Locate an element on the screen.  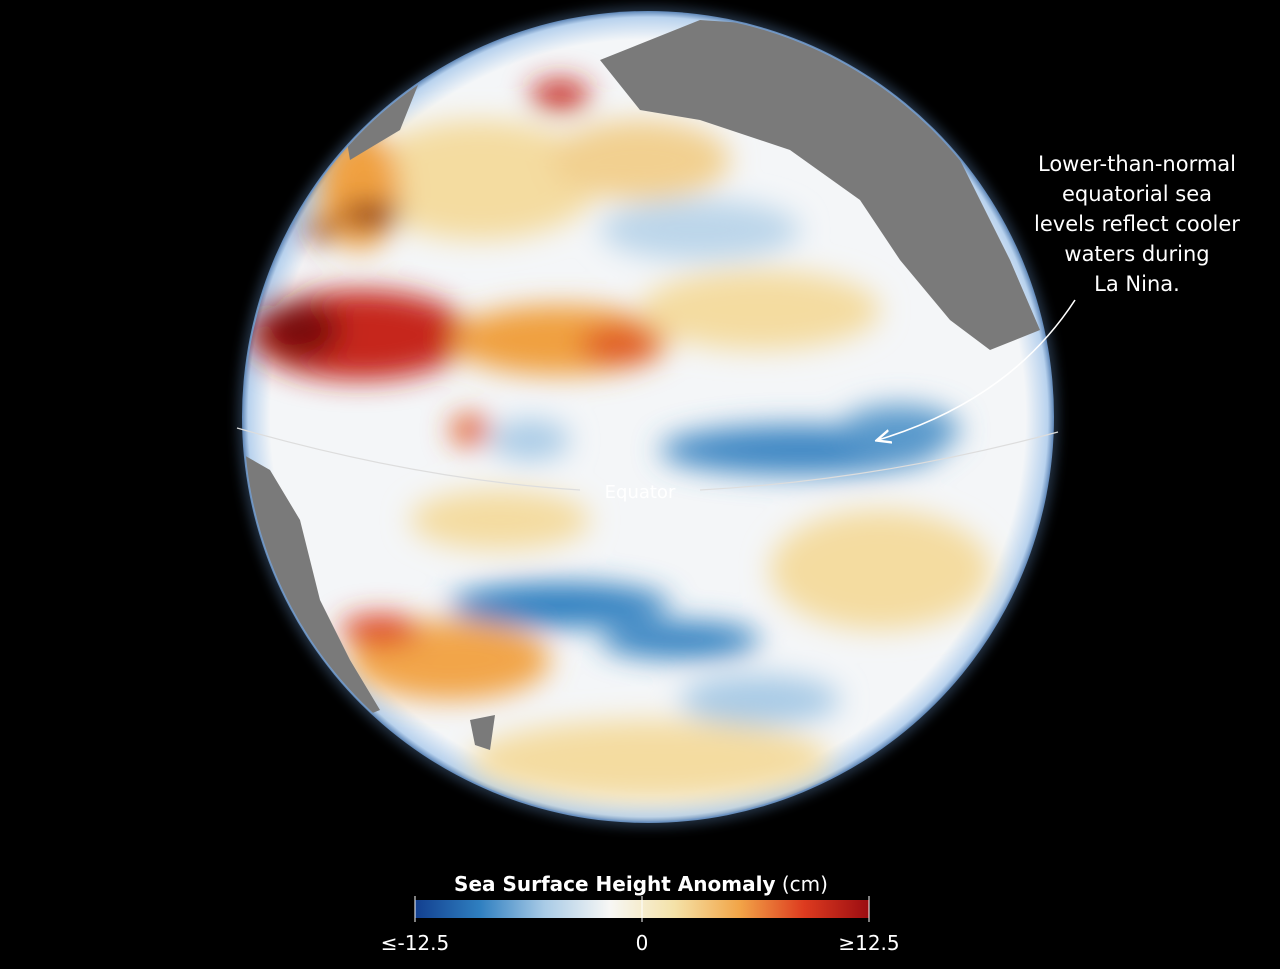
colorbar-title: Sea Surface Height Anomaly (cm) is located at coordinates (641, 884).